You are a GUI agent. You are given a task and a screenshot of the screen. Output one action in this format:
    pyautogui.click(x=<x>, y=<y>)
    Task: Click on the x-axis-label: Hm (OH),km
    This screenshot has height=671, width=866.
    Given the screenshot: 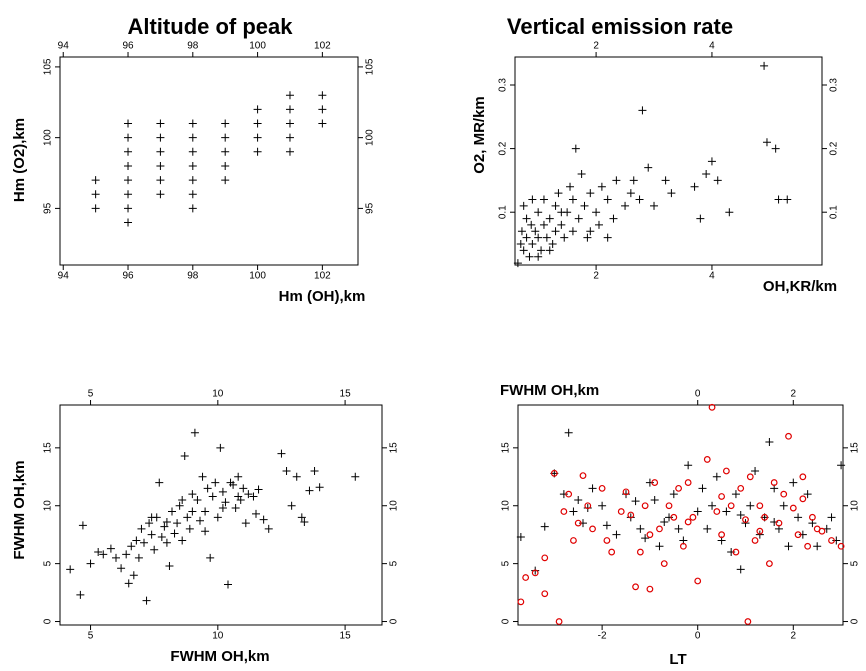 What is the action you would take?
    pyautogui.click(x=322, y=296)
    